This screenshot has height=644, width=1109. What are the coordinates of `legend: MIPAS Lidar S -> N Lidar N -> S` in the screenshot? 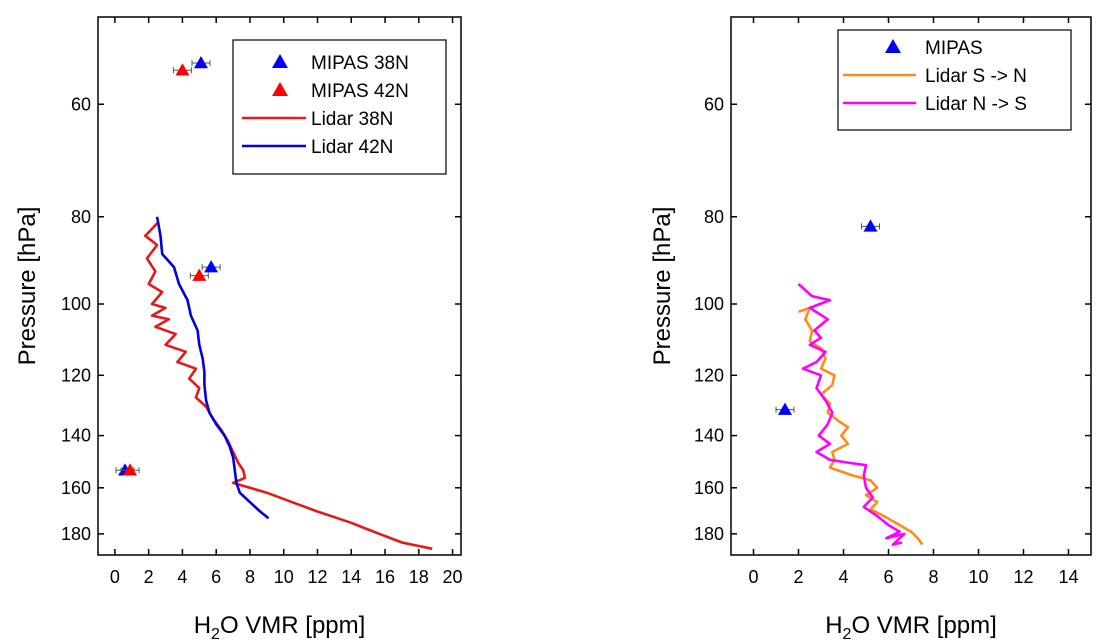 It's located at (954, 80).